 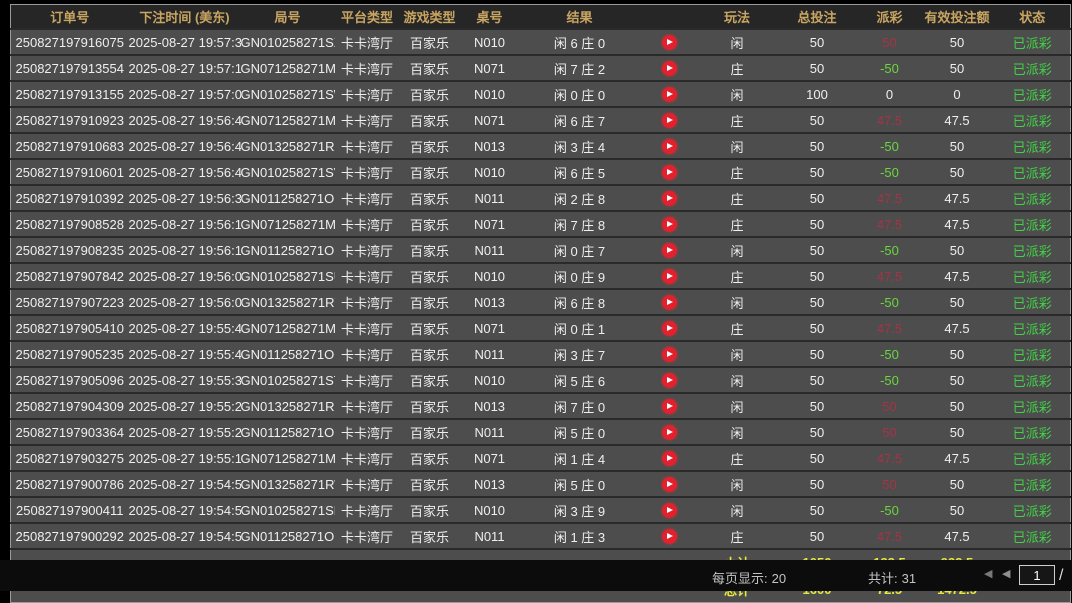 What do you see at coordinates (889, 484) in the screenshot?
I see `payout-cell: 50` at bounding box center [889, 484].